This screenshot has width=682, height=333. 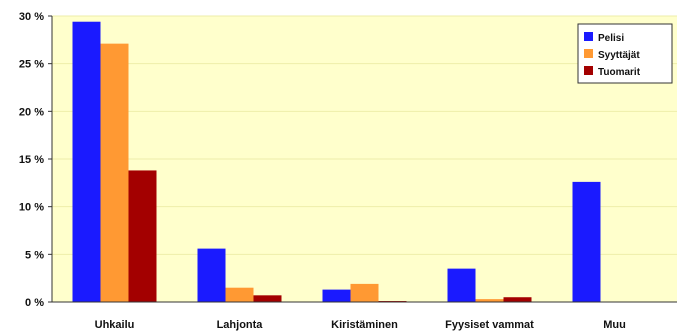 I want to click on legend: Pelisi Syyttäjät Tuomarit, so click(x=625, y=53).